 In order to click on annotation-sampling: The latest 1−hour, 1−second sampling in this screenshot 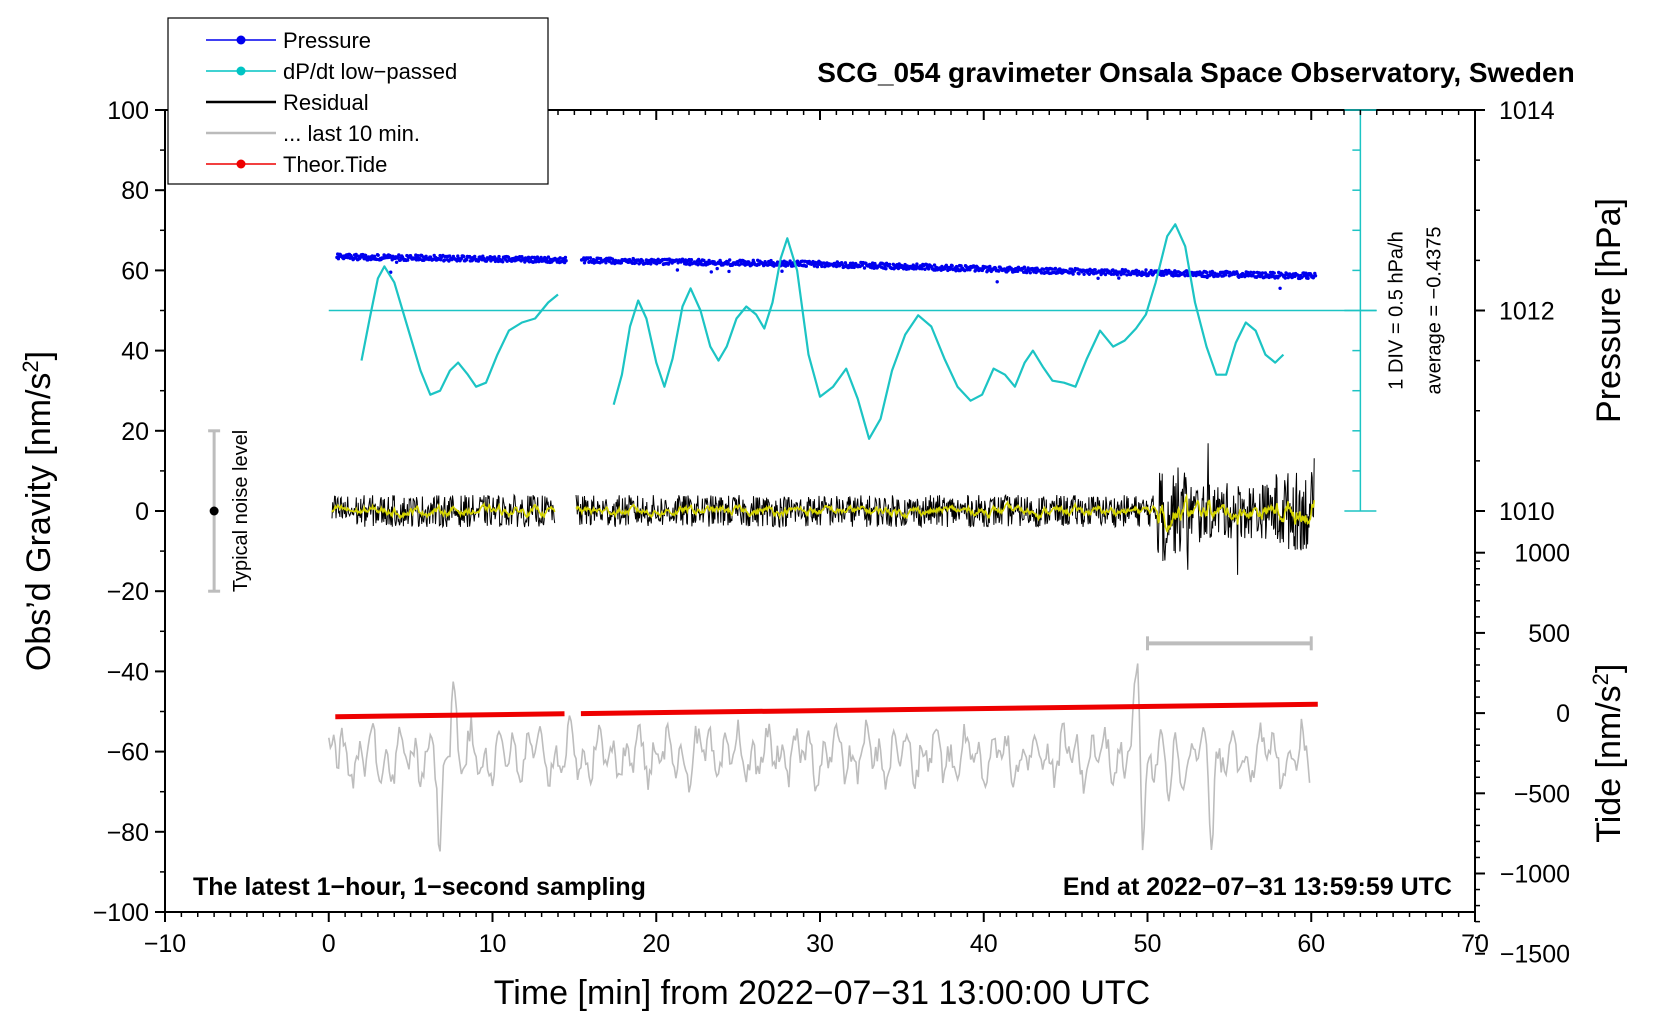, I will do `click(419, 887)`.